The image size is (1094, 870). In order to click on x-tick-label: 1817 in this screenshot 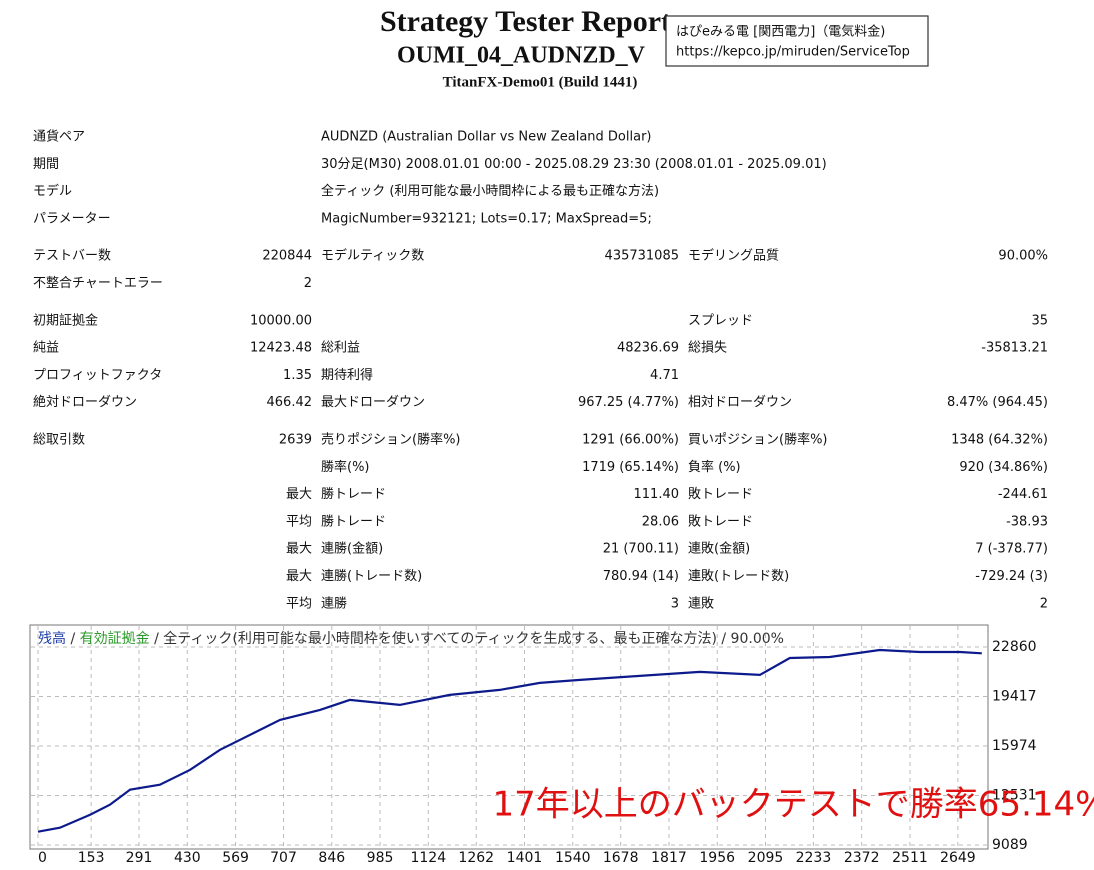, I will do `click(669, 858)`.